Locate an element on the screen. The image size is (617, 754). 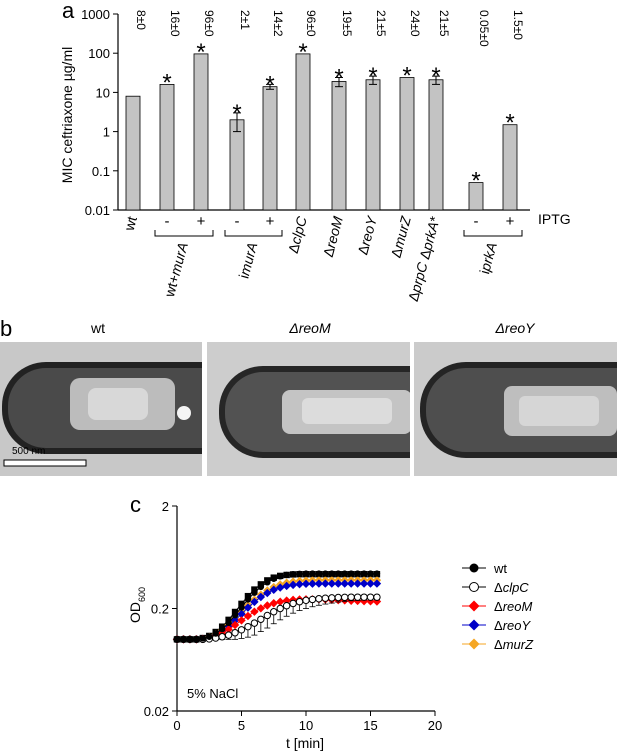
panel-a-ytick-label: 1 is located at coordinates (106, 132).